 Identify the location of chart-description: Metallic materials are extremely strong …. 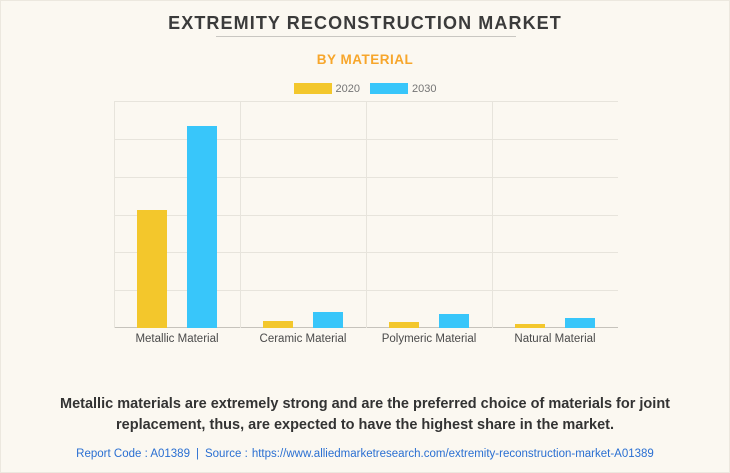
(365, 415).